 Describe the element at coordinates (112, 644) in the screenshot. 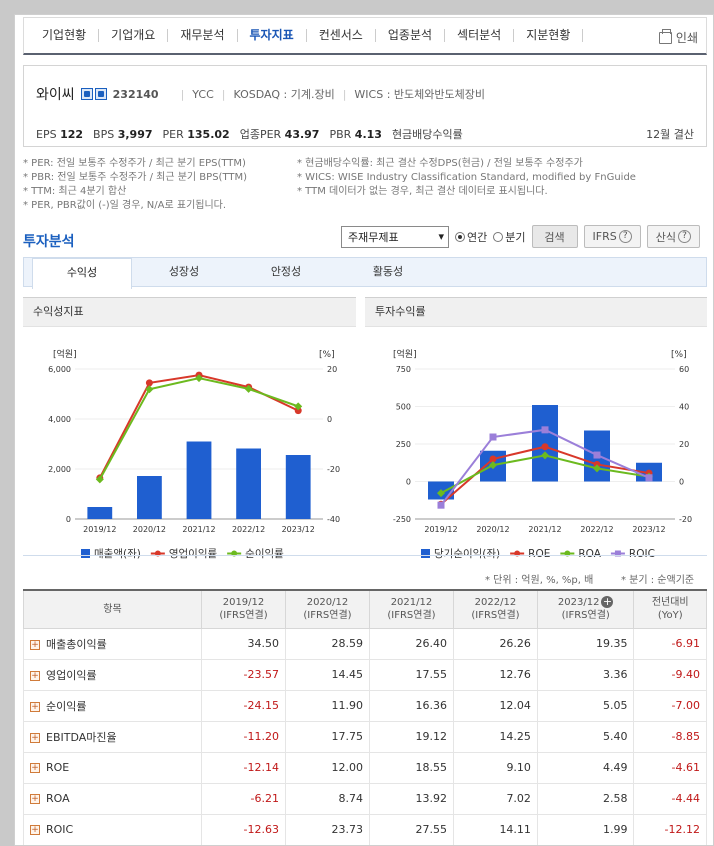

I see `row-label-cell: + 매출총이익률` at that location.